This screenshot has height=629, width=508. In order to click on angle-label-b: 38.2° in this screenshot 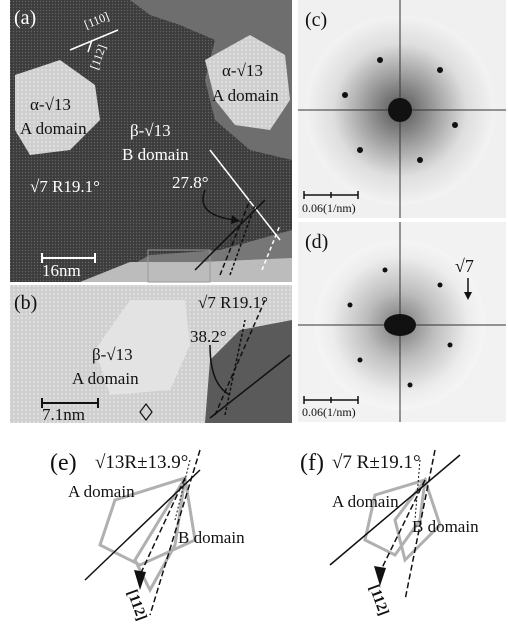, I will do `click(208, 336)`.